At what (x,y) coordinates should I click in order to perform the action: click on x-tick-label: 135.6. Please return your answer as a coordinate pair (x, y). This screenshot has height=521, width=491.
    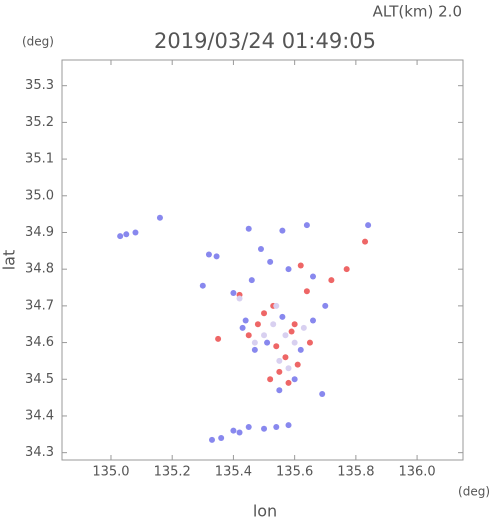
    Looking at the image, I should click on (294, 472).